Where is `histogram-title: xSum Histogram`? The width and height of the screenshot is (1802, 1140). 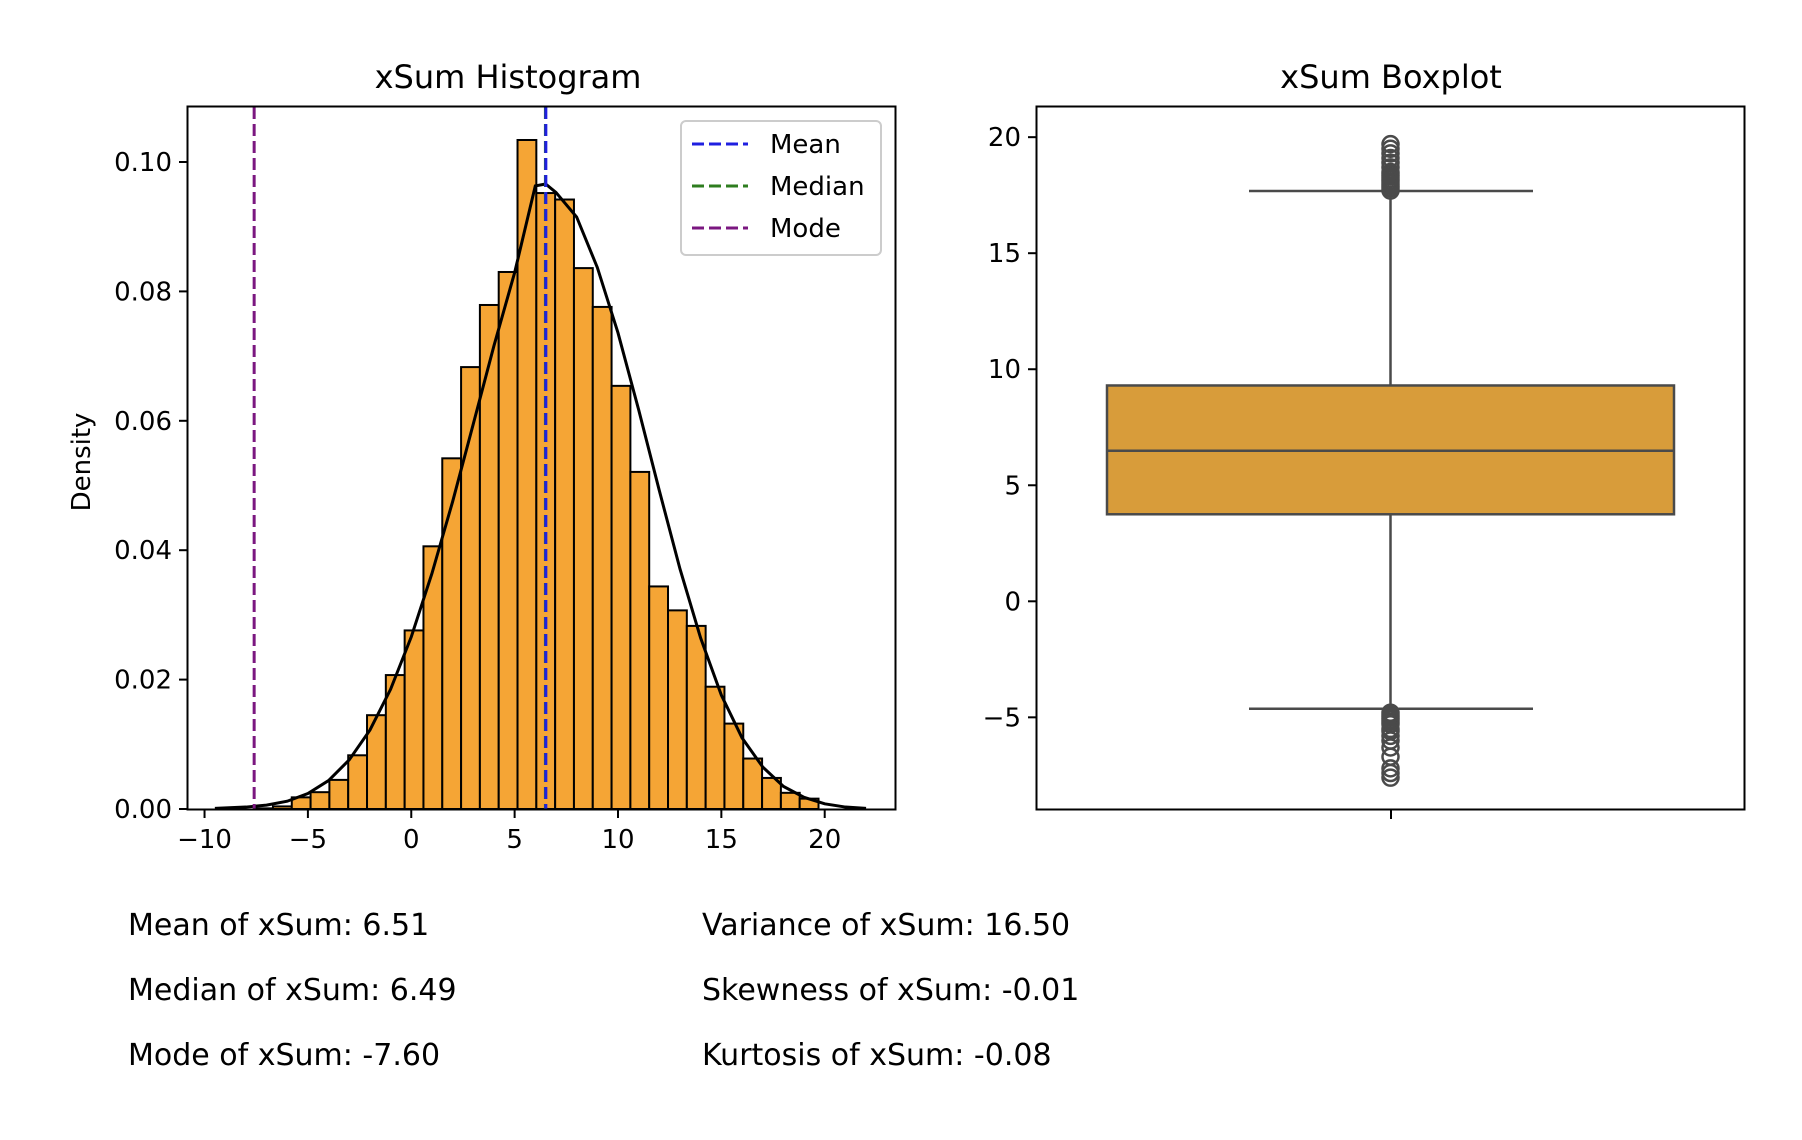
histogram-title: xSum Histogram is located at coordinates (508, 77).